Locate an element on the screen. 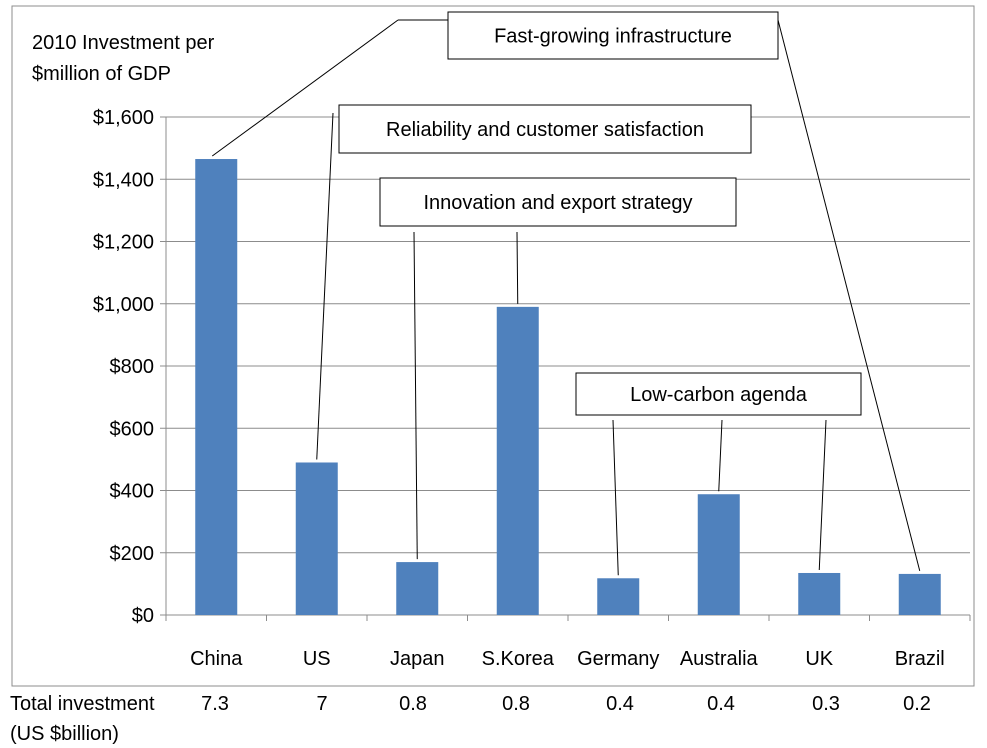 This screenshot has height=748, width=987. x-category-label: Japan is located at coordinates (417, 659).